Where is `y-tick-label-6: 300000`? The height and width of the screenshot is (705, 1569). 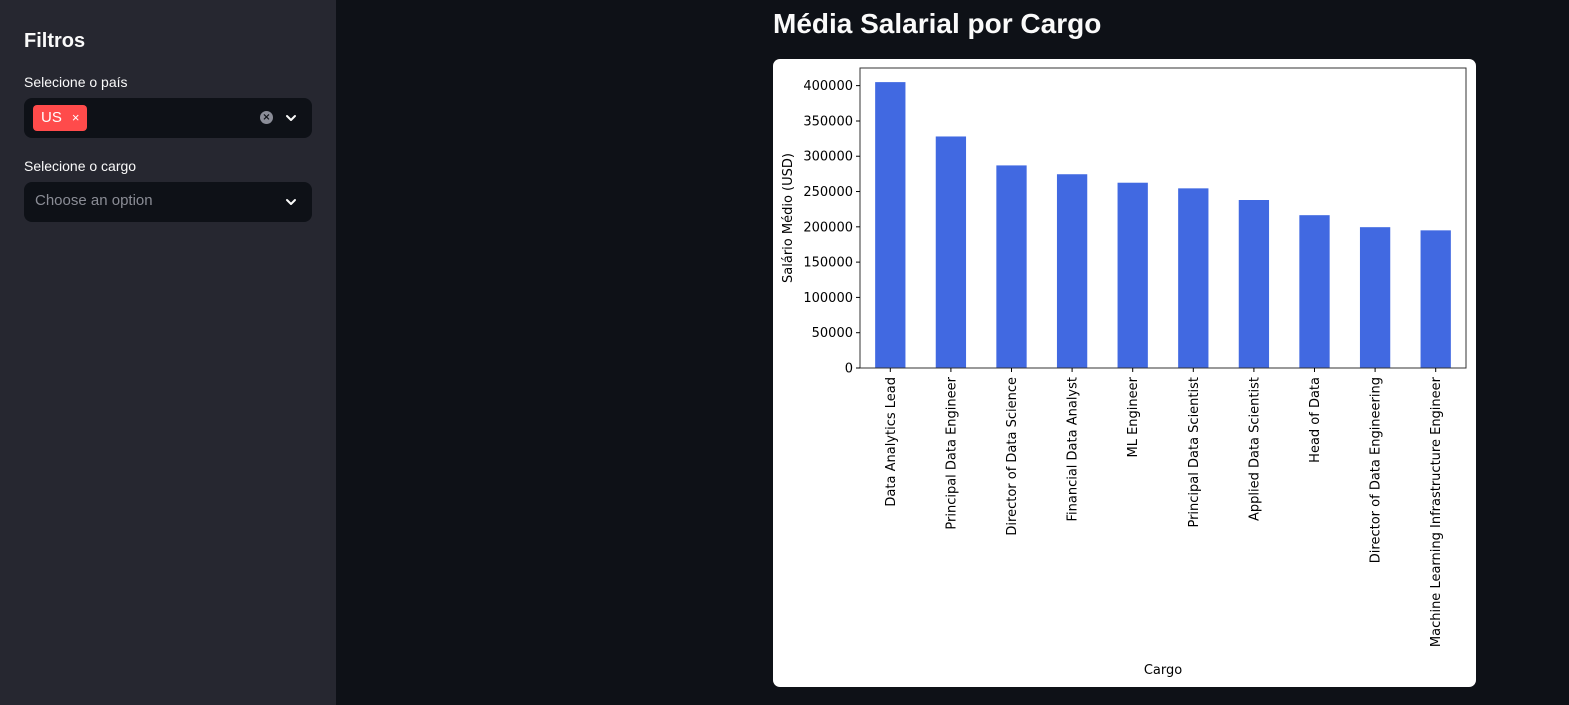
y-tick-label-6: 300000 is located at coordinates (828, 157).